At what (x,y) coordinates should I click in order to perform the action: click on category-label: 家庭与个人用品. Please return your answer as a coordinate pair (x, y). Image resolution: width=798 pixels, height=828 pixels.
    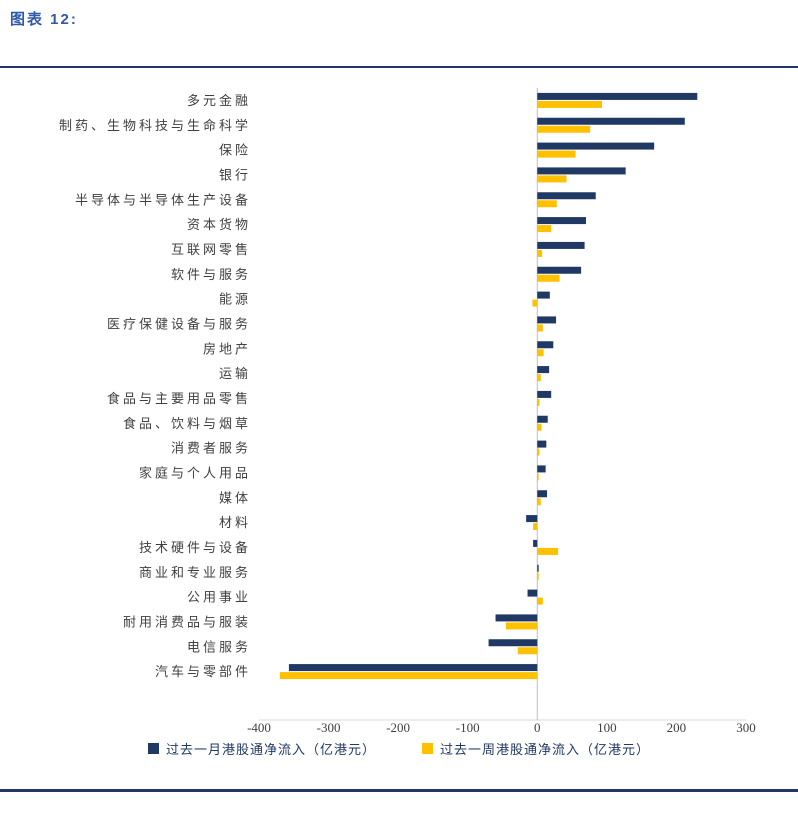
    Looking at the image, I should click on (195, 472).